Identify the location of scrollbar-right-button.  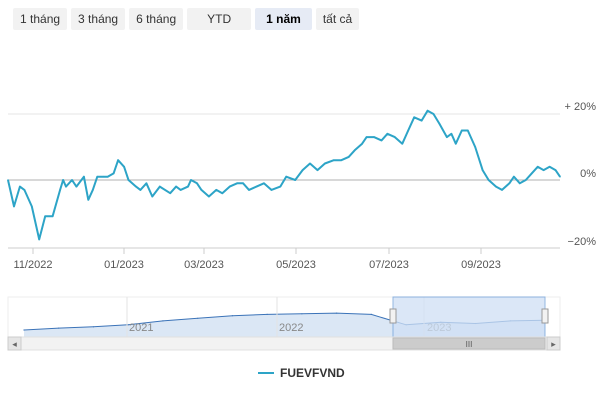
(553, 343).